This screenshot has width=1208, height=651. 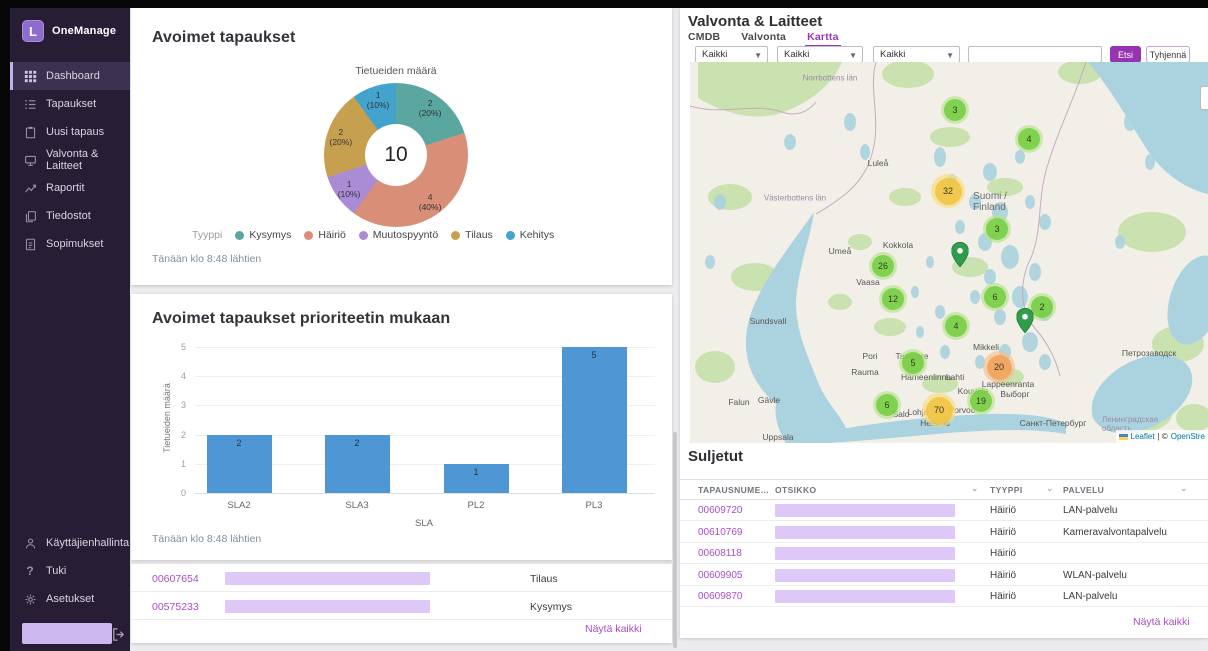 What do you see at coordinates (175, 579) in the screenshot?
I see `case-number-link: 00607654` at bounding box center [175, 579].